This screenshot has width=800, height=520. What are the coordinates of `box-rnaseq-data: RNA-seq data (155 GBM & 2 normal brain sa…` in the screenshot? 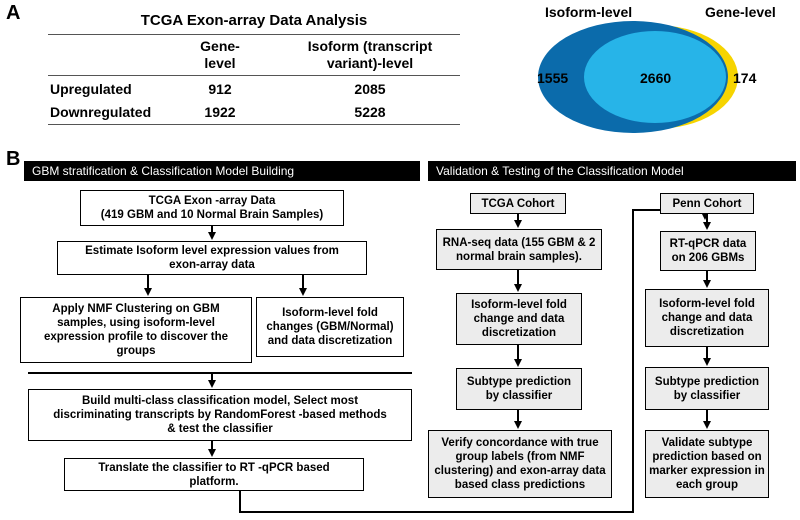 It's located at (519, 249).